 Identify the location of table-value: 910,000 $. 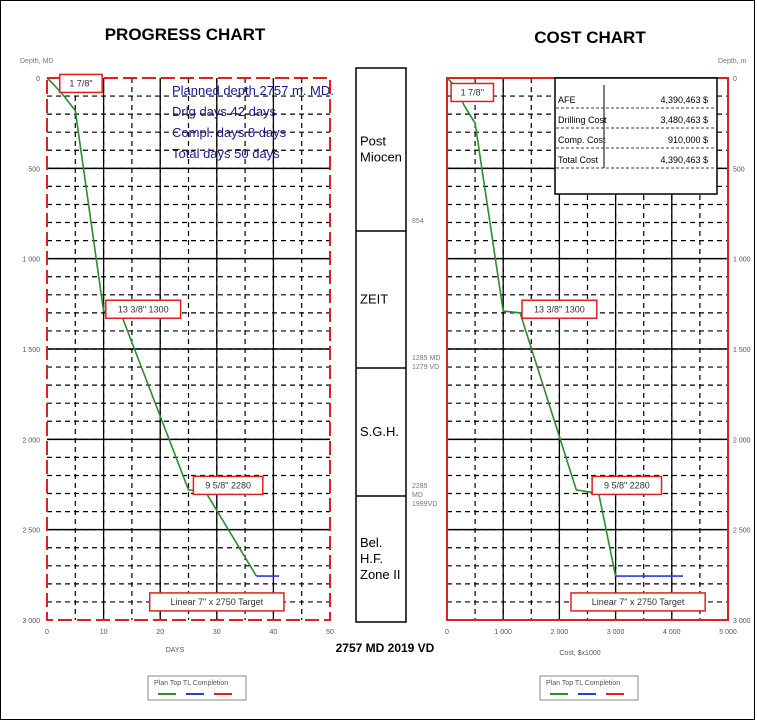
(688, 140).